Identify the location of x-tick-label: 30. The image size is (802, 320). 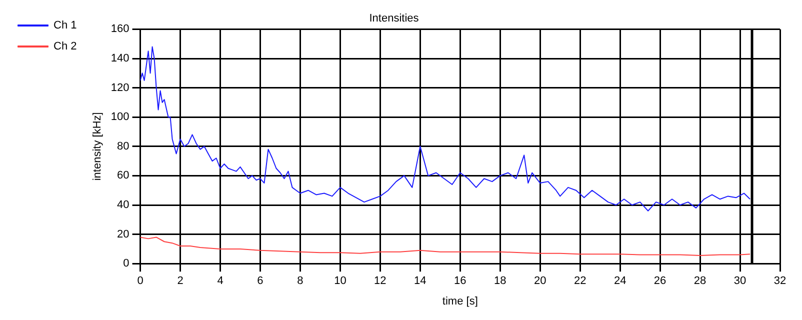
(740, 281).